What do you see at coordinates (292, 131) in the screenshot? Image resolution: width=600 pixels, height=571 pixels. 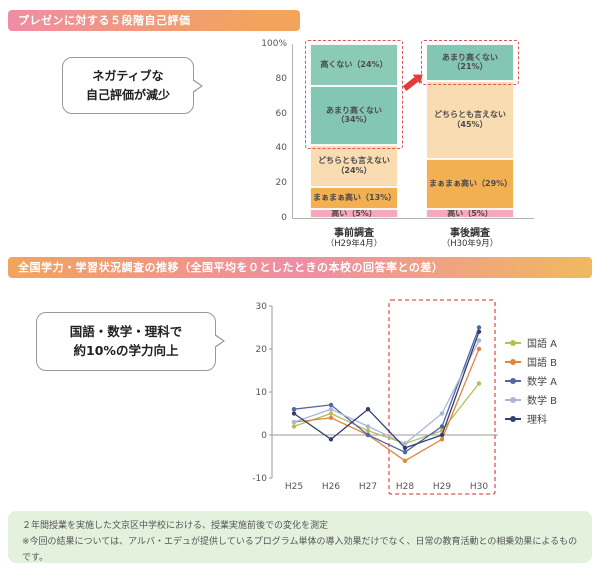 I see `y-axis-line` at bounding box center [292, 131].